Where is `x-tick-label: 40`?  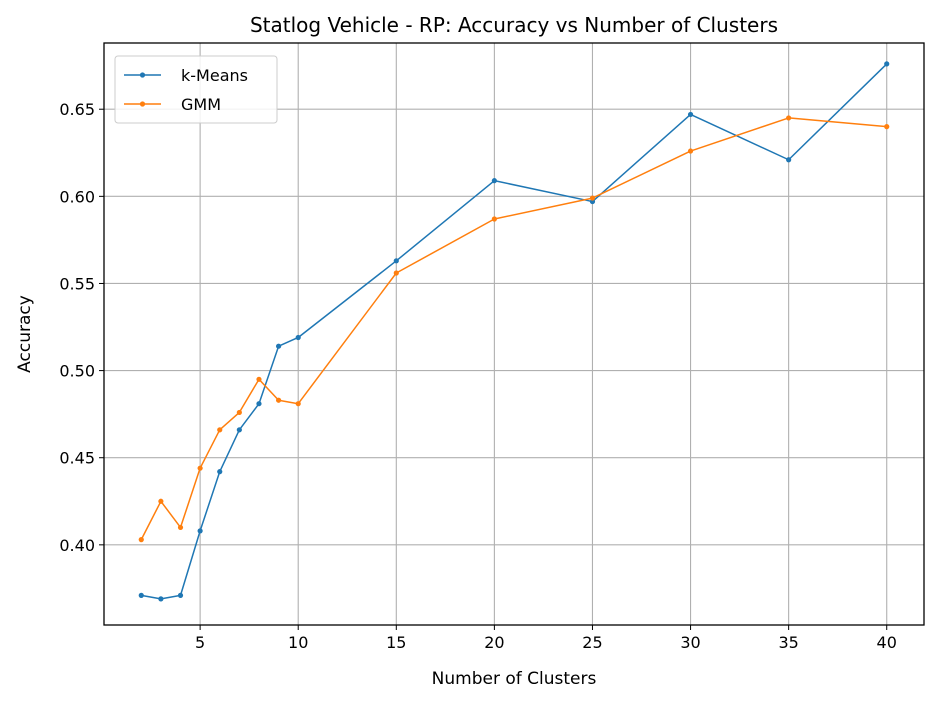
x-tick-label: 40 is located at coordinates (887, 642).